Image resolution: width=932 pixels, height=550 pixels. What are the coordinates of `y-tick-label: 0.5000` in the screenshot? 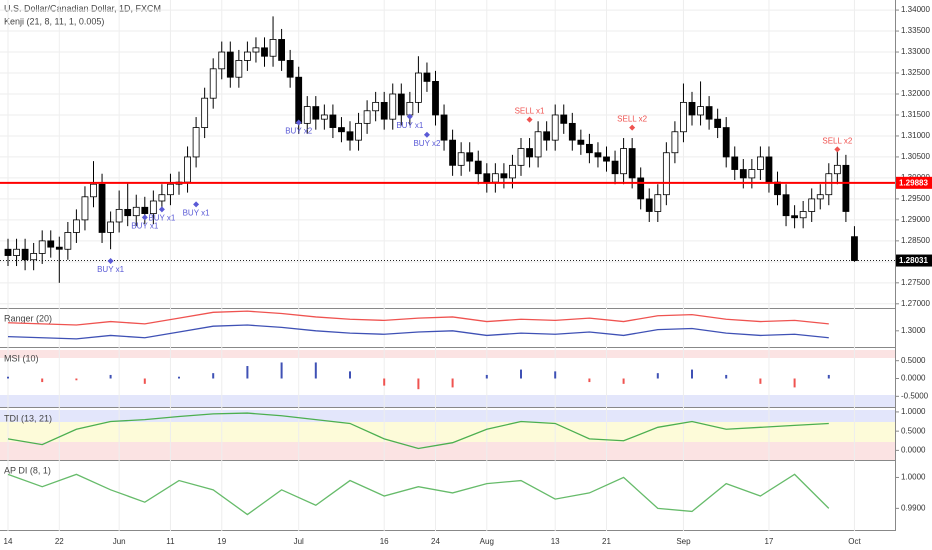 It's located at (913, 430).